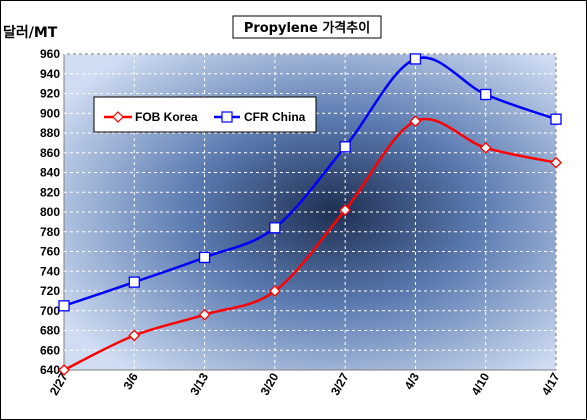 This screenshot has height=420, width=587. I want to click on legend-label-cfr-china: CFR China, so click(275, 117).